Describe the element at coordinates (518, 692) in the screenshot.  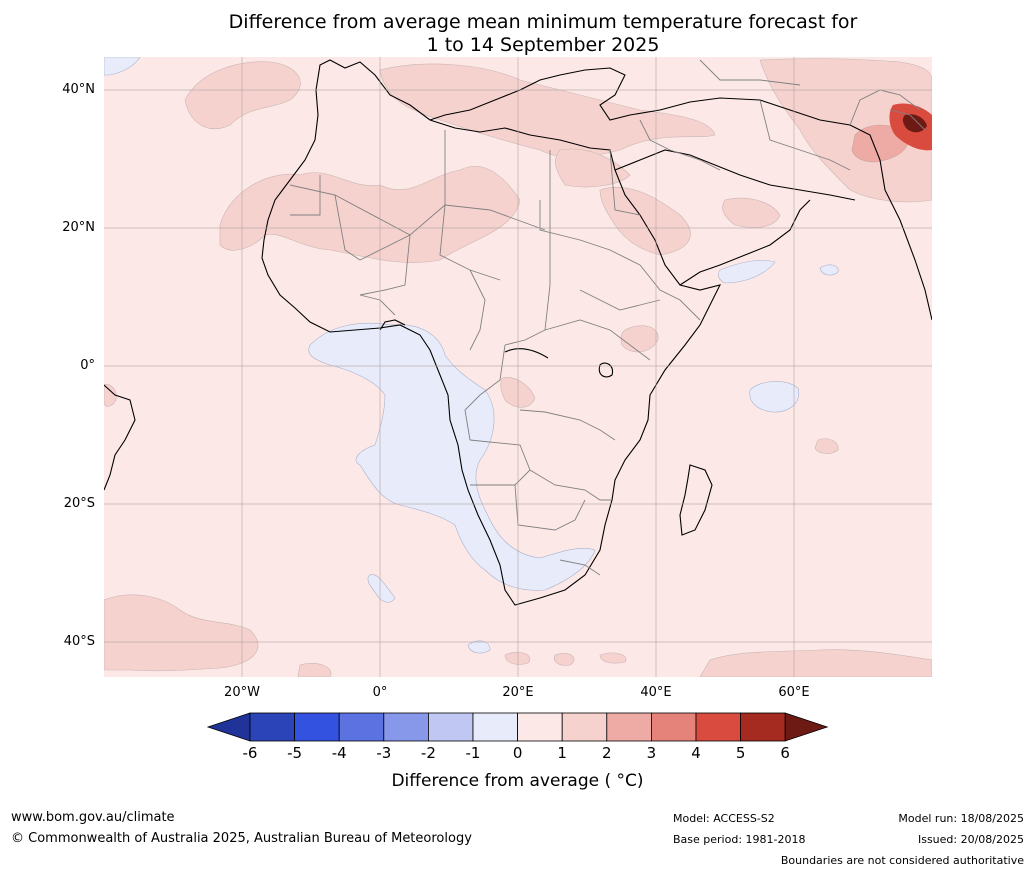
I see `lon-label-20e: 20°E` at that location.